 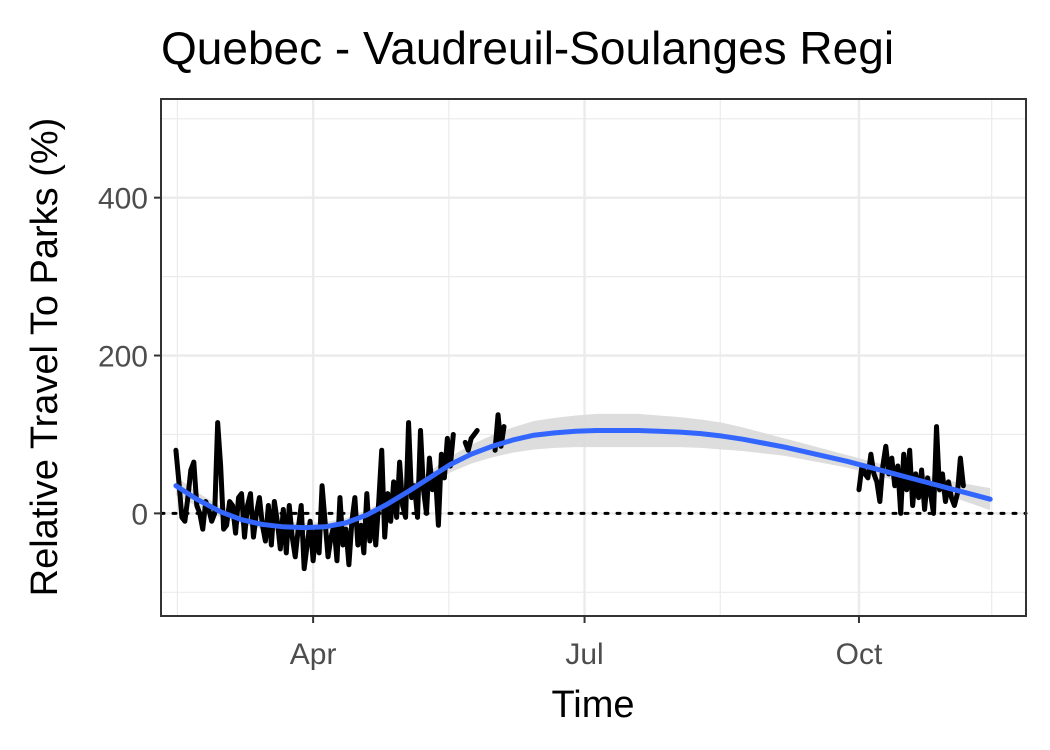 I want to click on y-axis: 0 200 400, so click(x=129, y=357).